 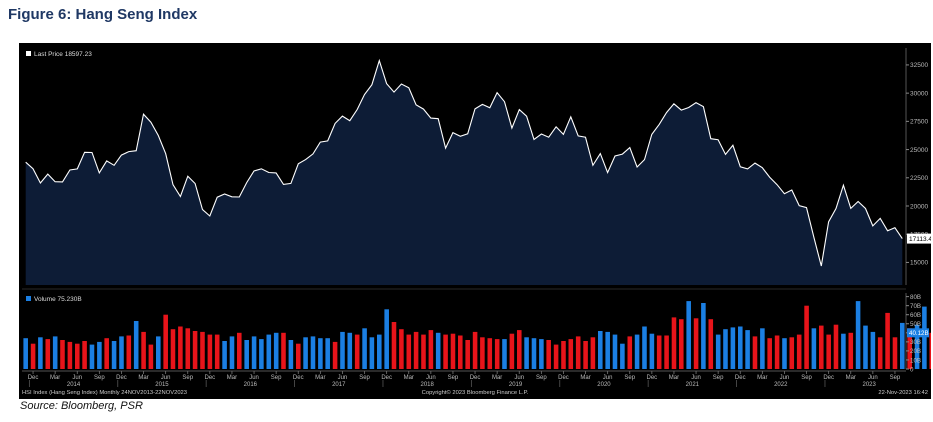 What do you see at coordinates (781, 385) in the screenshot?
I see `year-label: 2022` at bounding box center [781, 385].